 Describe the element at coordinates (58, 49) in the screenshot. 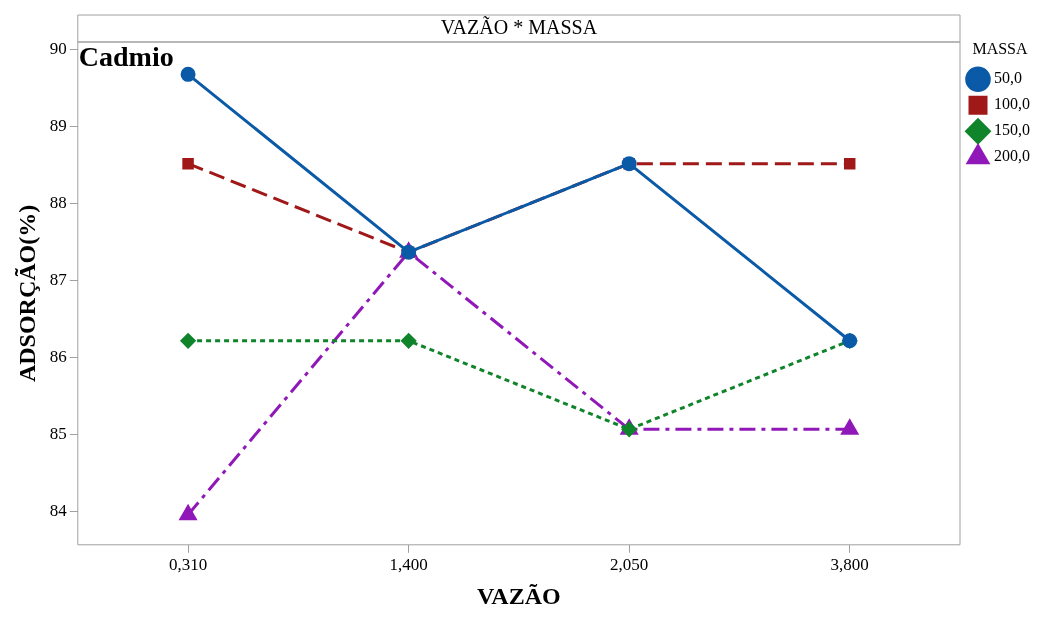

I see `y-tick-label: 90` at that location.